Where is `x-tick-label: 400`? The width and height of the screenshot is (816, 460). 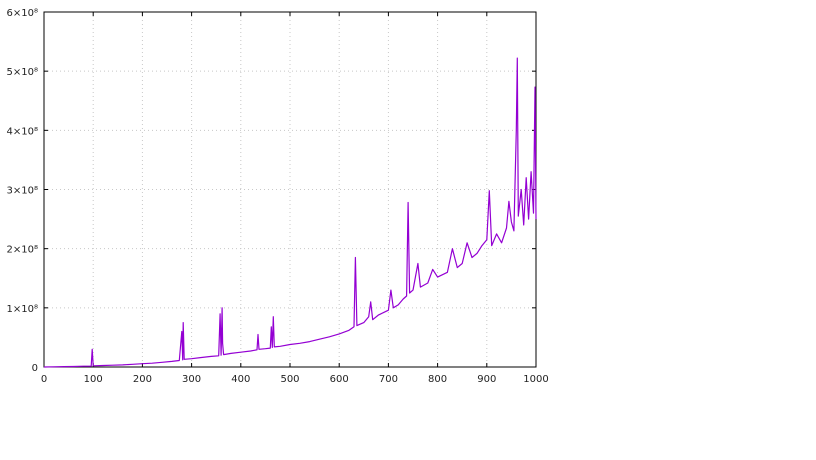
x-tick-label: 400 is located at coordinates (240, 379).